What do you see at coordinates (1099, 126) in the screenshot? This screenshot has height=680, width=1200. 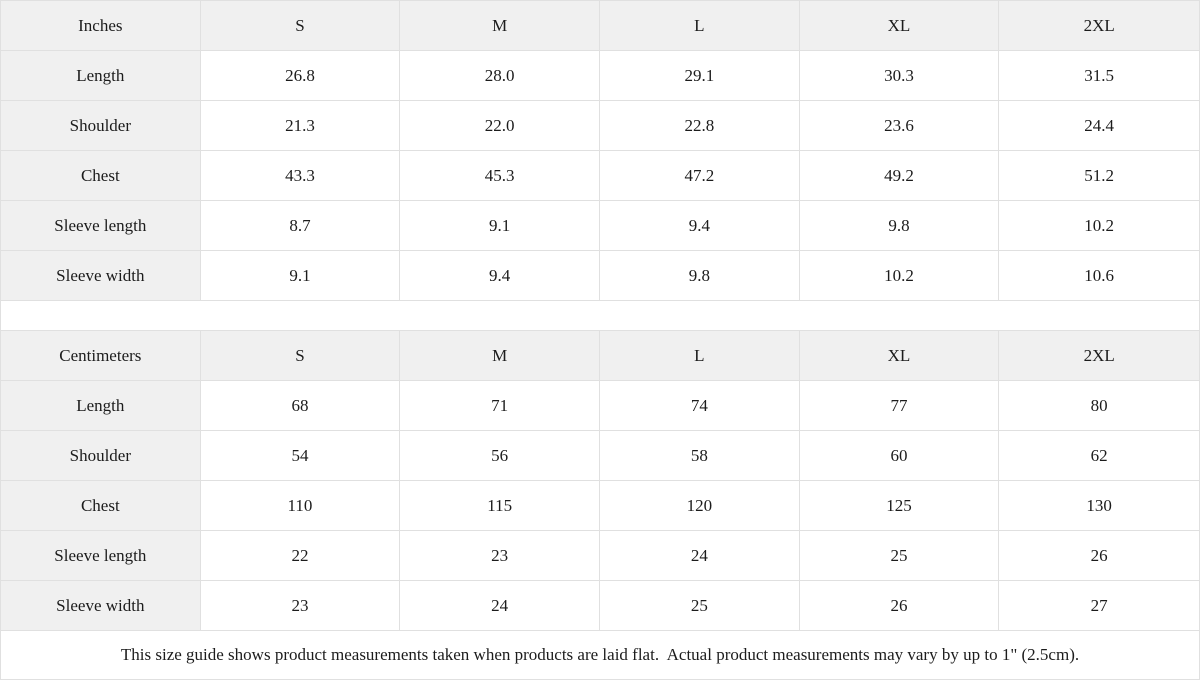 I see `value-cell: 24.4` at bounding box center [1099, 126].